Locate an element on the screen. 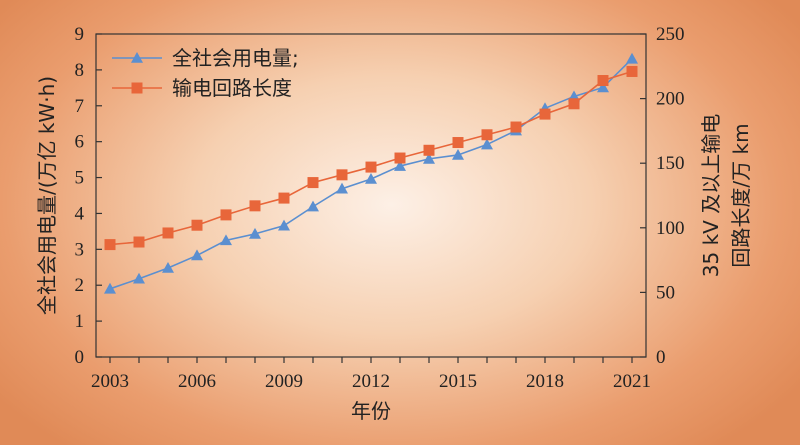 This screenshot has height=445, width=800. x-axis-title: 年份 is located at coordinates (371, 411).